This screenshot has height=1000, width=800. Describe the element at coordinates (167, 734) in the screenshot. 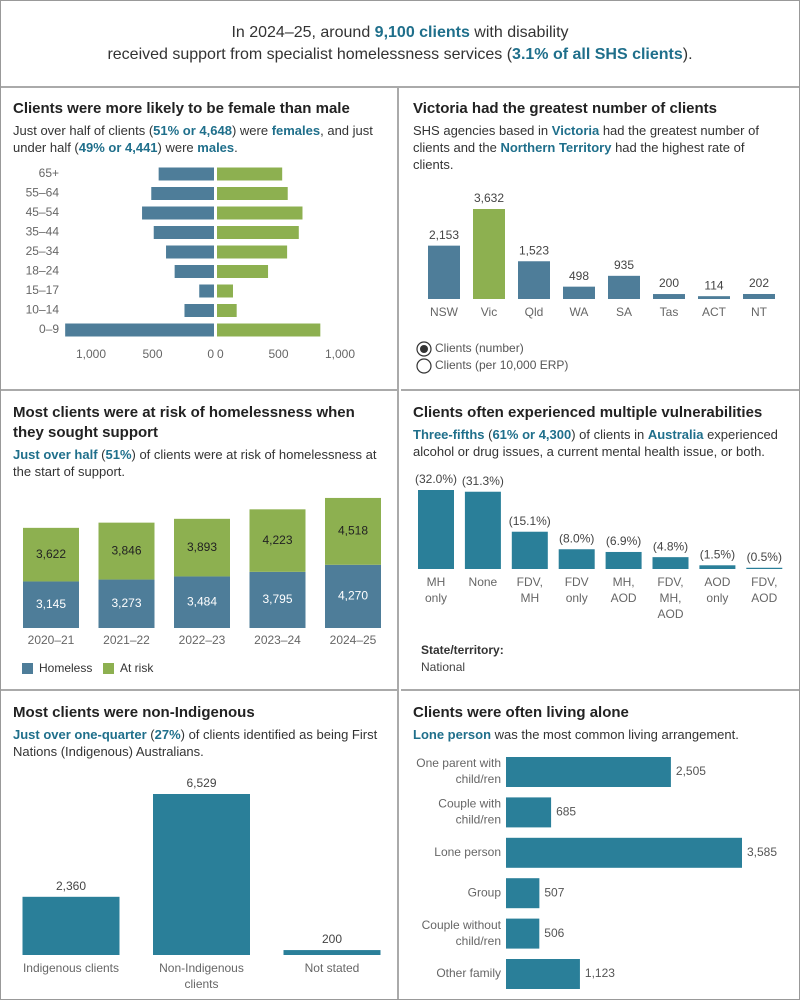

I see `emphasis: 27%` at that location.